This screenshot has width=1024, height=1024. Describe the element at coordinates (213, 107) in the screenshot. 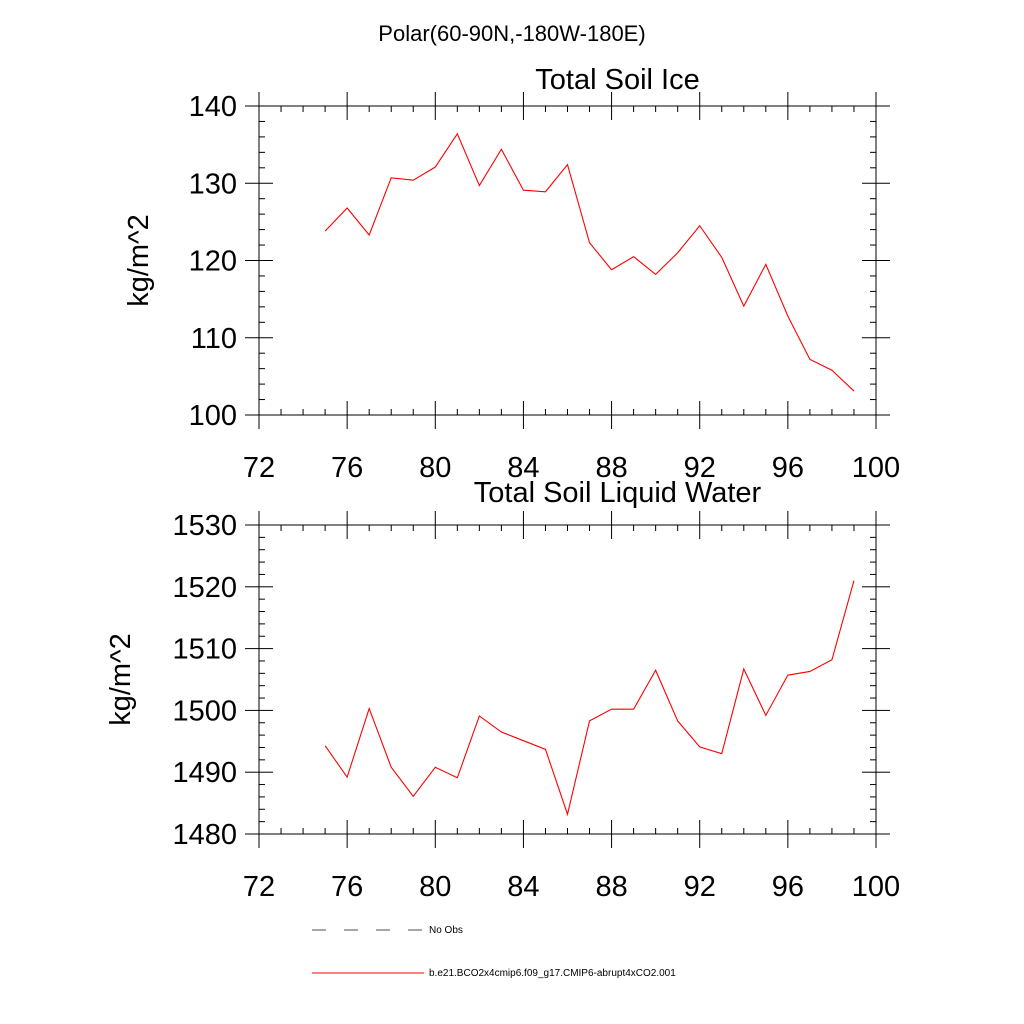

I see `panel-1-ytick-label: 140` at that location.